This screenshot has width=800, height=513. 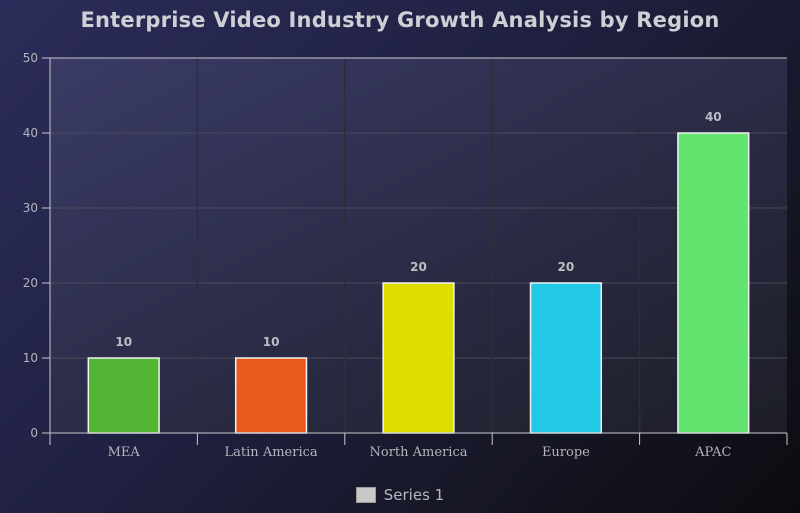 I want to click on x-tick-label-apac: APAC, so click(x=712, y=452).